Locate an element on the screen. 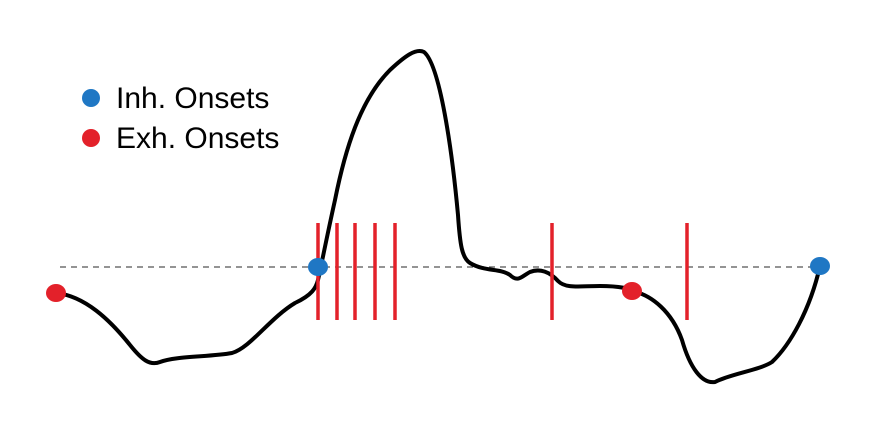 The image size is (879, 435). legend-inhalation-marker is located at coordinates (91, 98).